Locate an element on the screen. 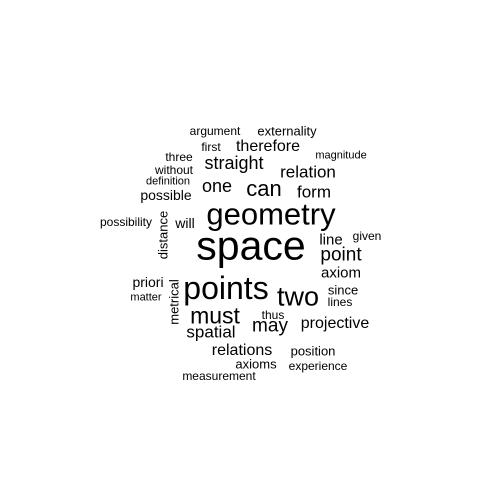 The height and width of the screenshot is (504, 504). word-space: space is located at coordinates (251, 245).